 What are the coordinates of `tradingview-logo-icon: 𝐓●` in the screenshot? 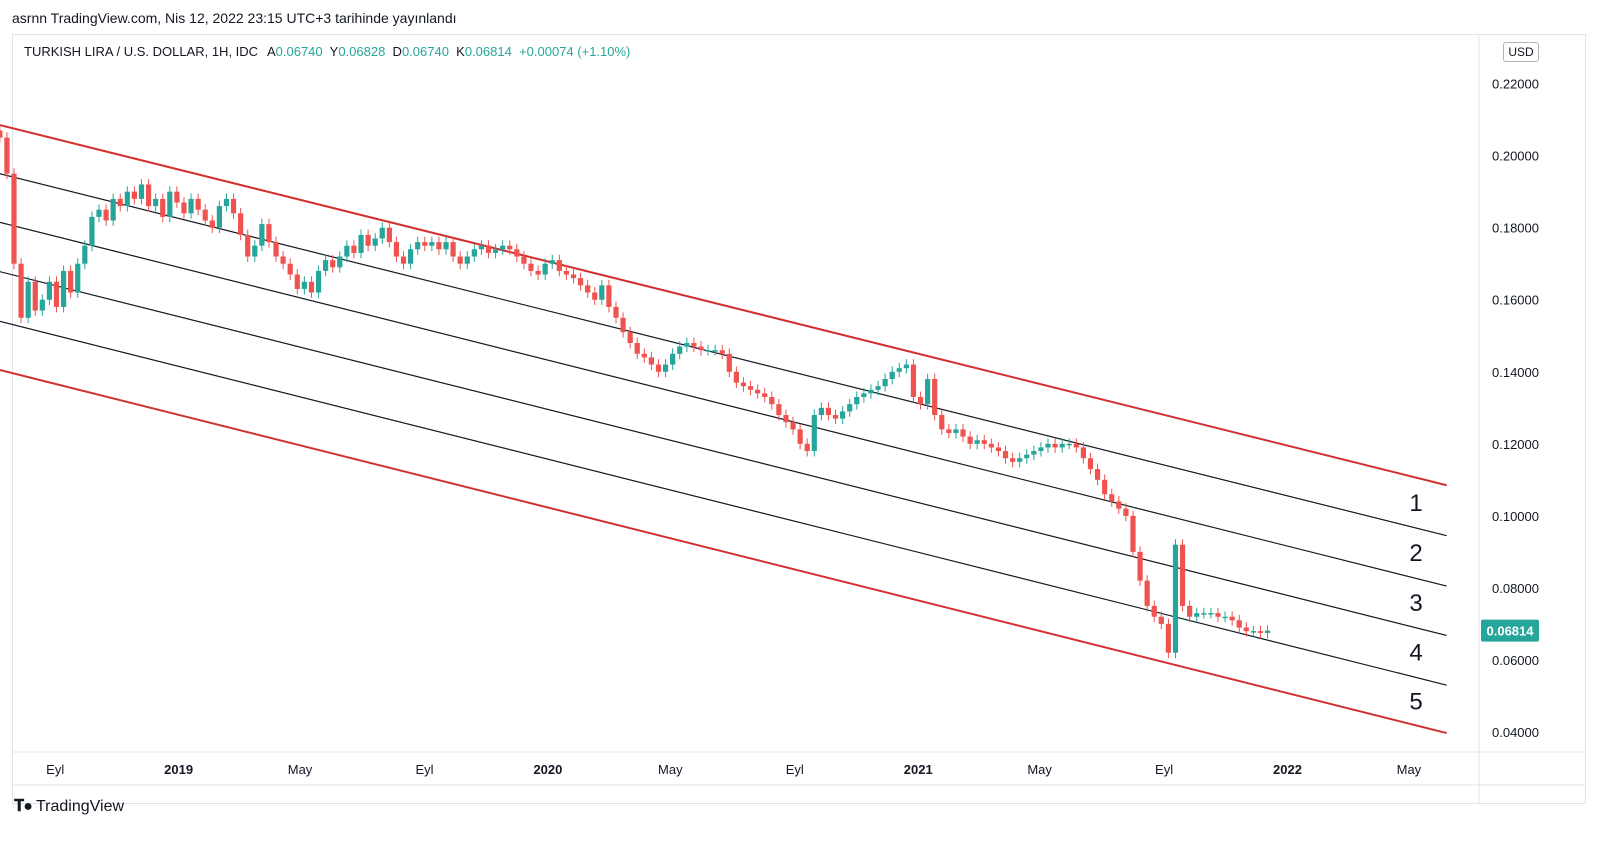 It's located at (23, 806).